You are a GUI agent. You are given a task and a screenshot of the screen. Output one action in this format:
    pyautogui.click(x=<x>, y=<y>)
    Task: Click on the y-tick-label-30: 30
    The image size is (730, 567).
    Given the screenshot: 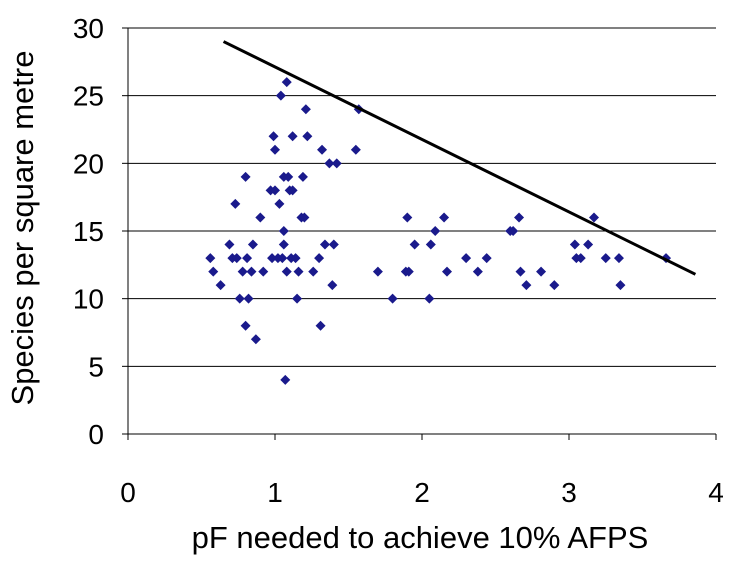 What is the action you would take?
    pyautogui.click(x=88, y=28)
    